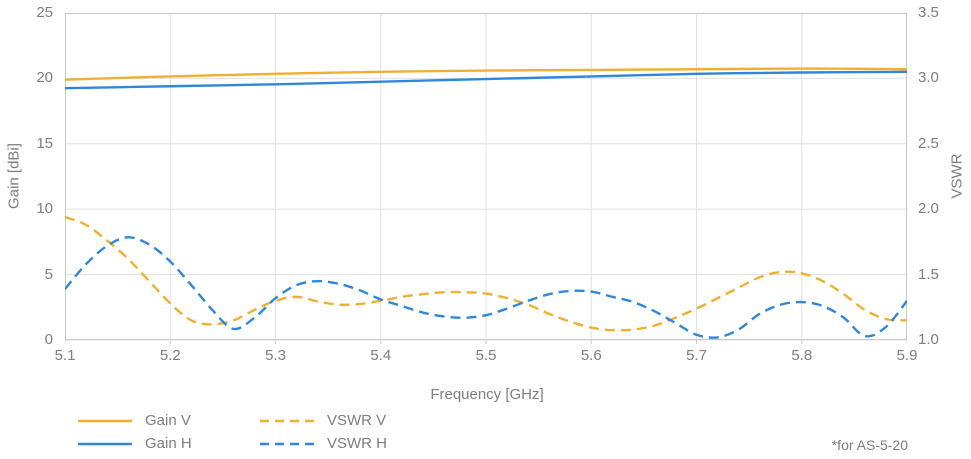  What do you see at coordinates (357, 443) in the screenshot?
I see `legend-label-vswr-h: VSWR H` at bounding box center [357, 443].